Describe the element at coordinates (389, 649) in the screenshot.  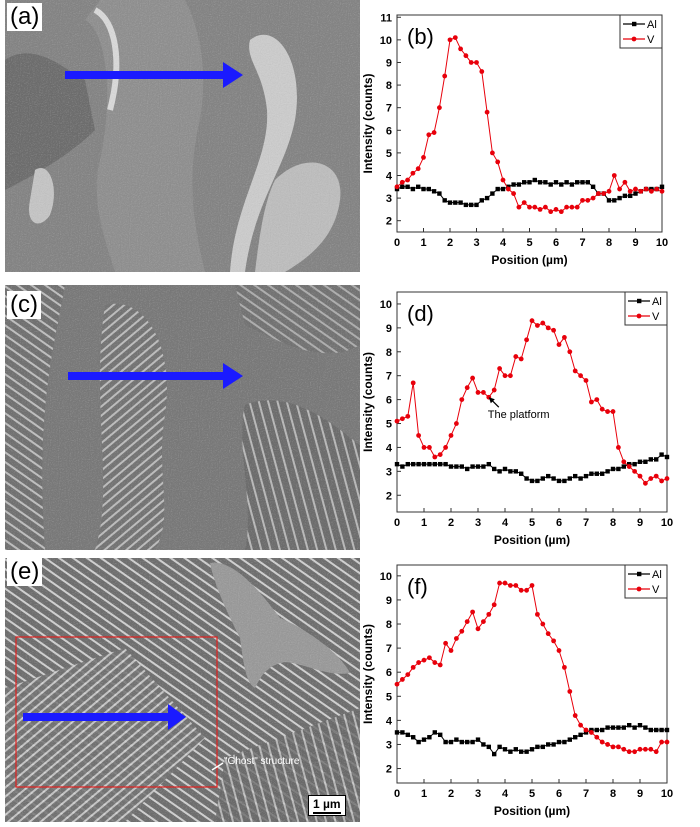
I see `y-tick-label: 7` at that location.